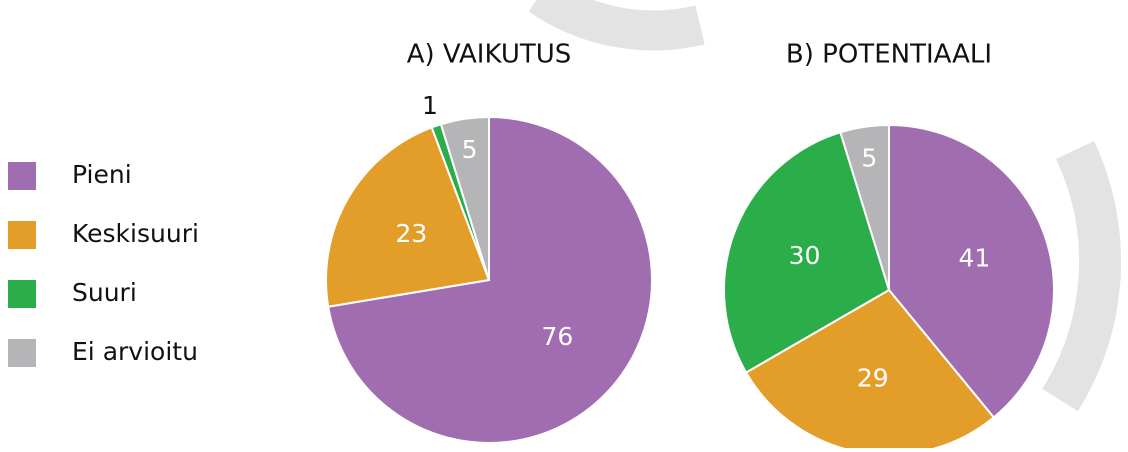  I want to click on chart-title: B) POTENTIAALI, so click(889, 55).